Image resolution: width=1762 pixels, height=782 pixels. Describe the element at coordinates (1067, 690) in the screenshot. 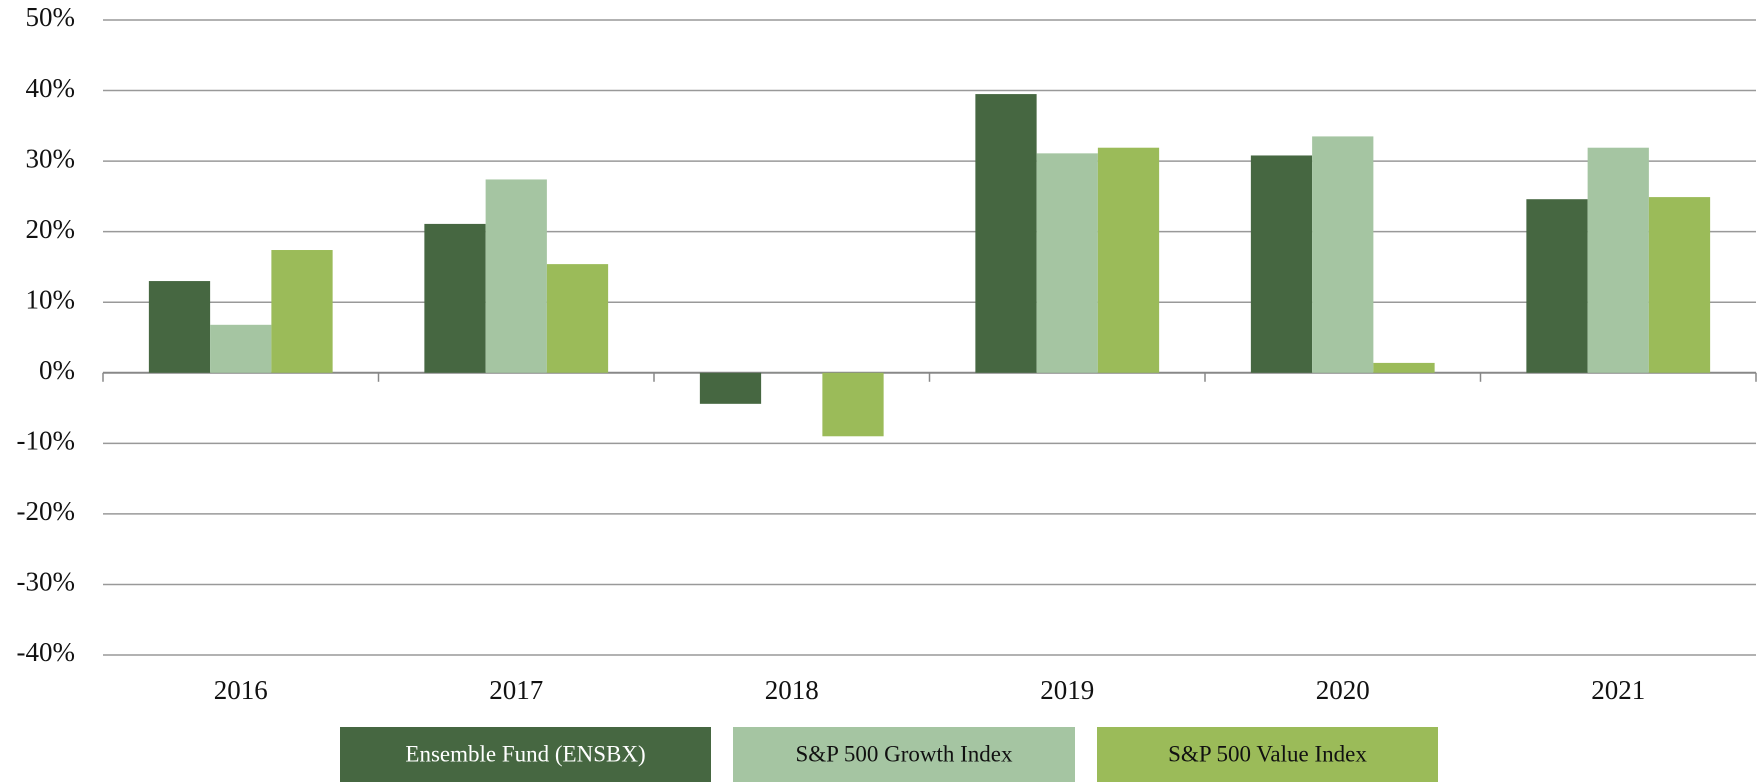

I see `x-tick-label: 2019` at that location.